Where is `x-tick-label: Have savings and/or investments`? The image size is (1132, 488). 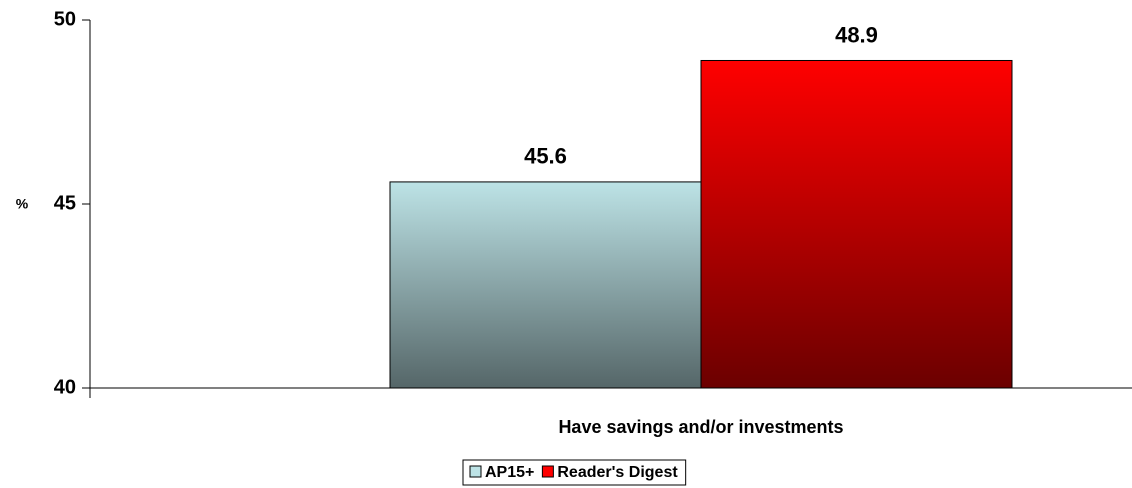
x-tick-label: Have savings and/or investments is located at coordinates (700, 427).